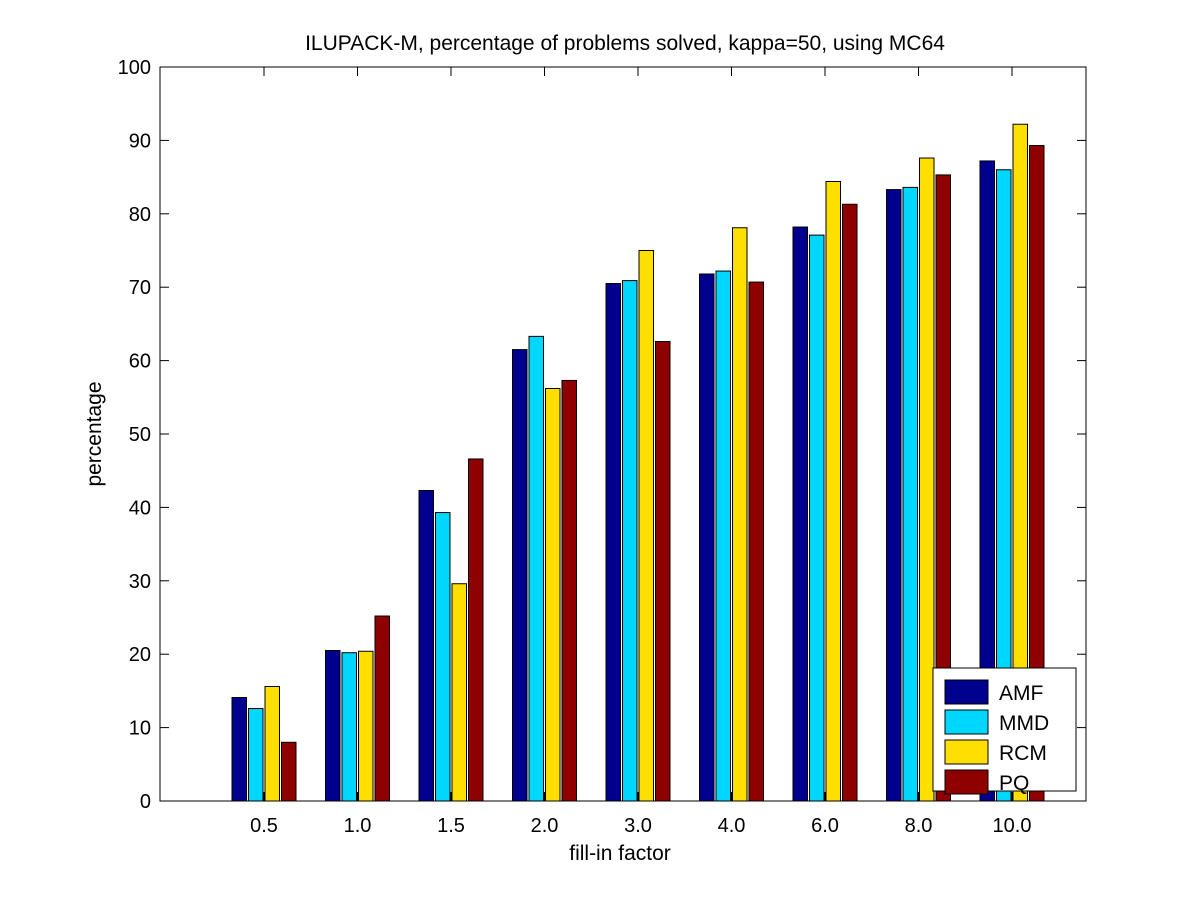 This screenshot has height=900, width=1200. What do you see at coordinates (140, 141) in the screenshot?
I see `y-tick-label: 90` at bounding box center [140, 141].